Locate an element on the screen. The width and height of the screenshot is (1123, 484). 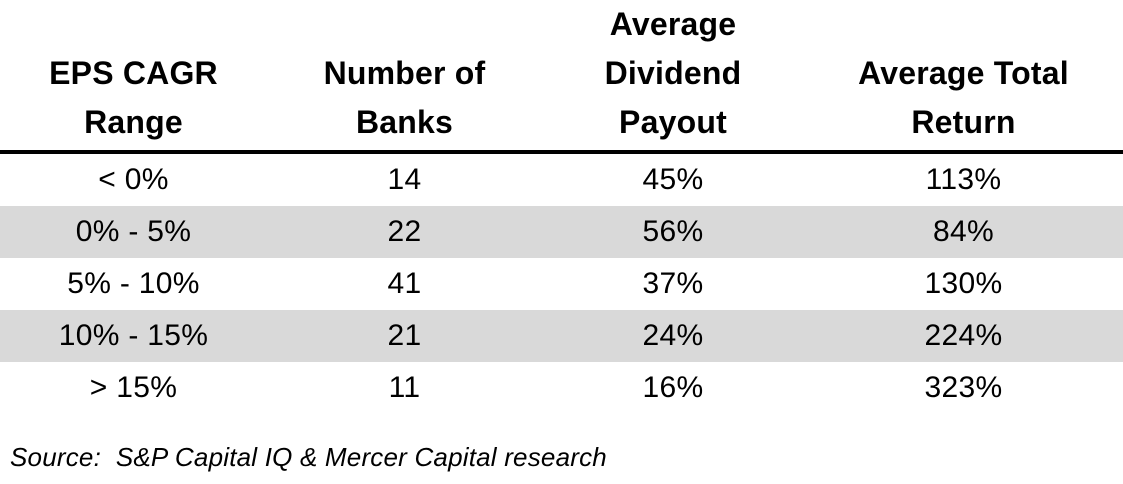
table-row: 10% - 15% 21 24% 224% is located at coordinates (561, 336).